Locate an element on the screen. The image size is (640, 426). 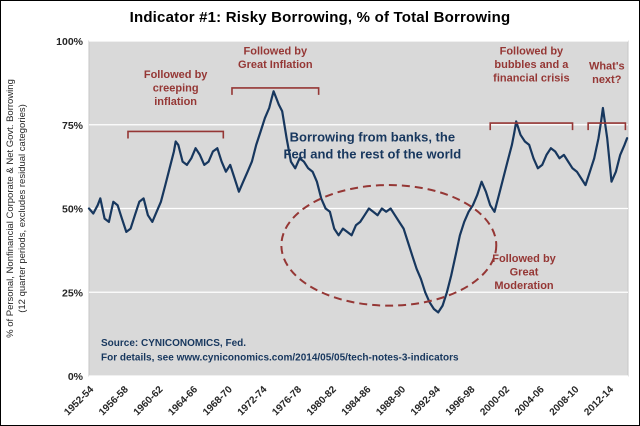
x-tick-label: 1976-78 is located at coordinates (287, 401).